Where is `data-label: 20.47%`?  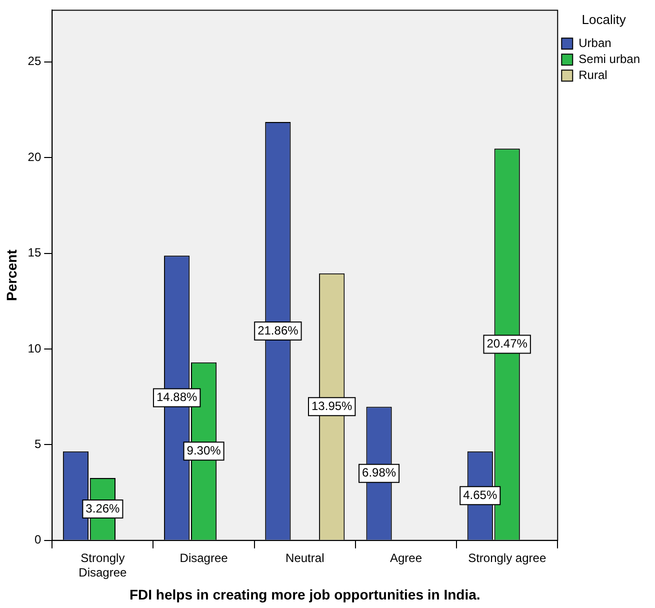
data-label: 20.47% is located at coordinates (507, 343).